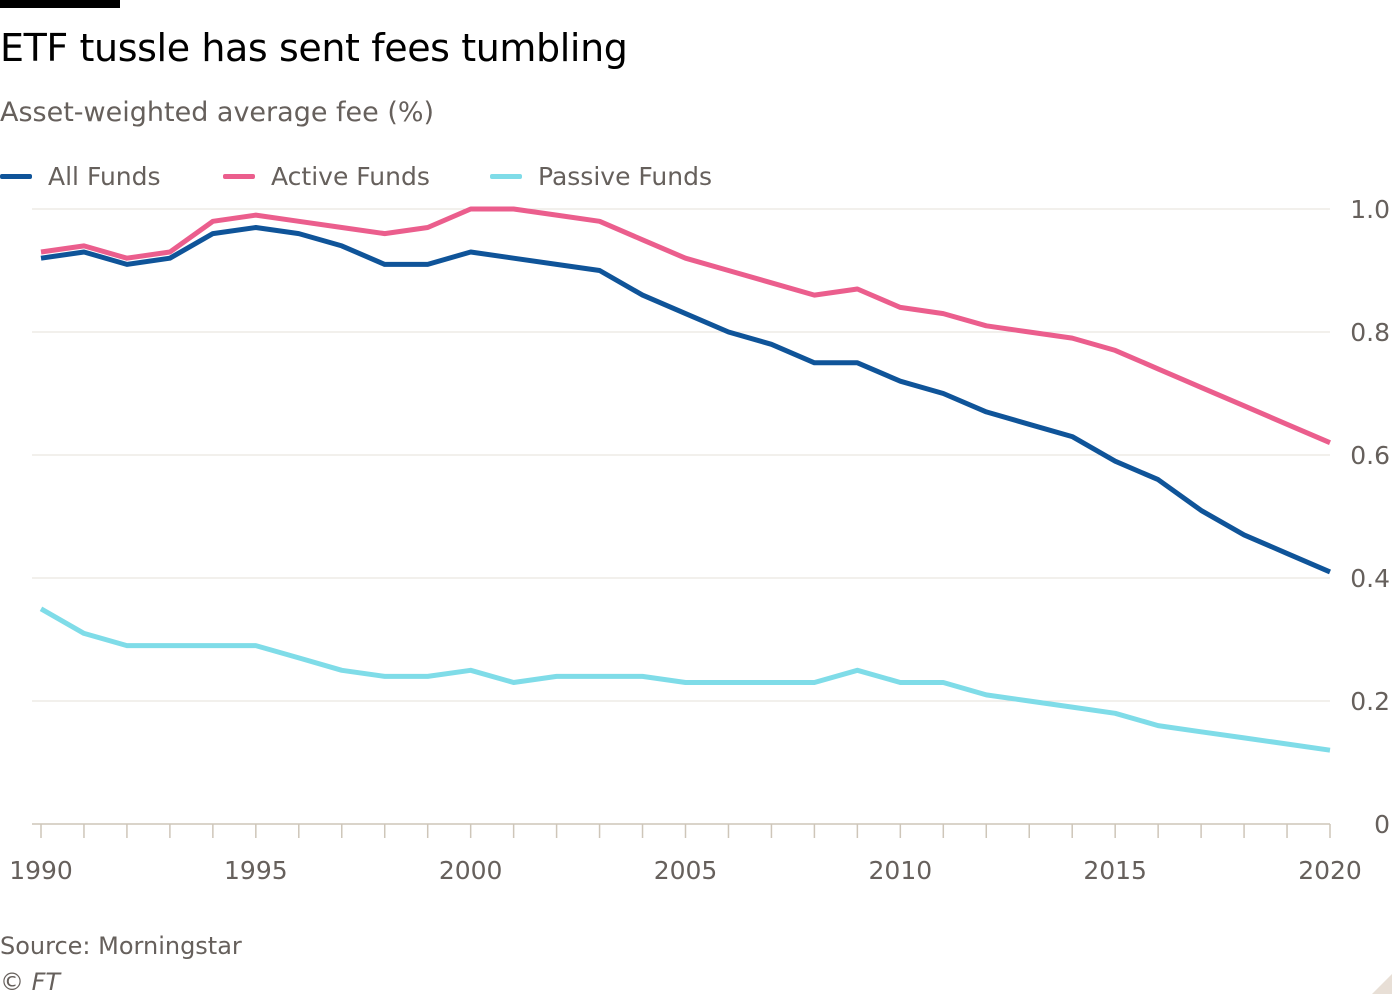  Describe the element at coordinates (1330, 870) in the screenshot. I see `x-tick-label: 2020` at that location.